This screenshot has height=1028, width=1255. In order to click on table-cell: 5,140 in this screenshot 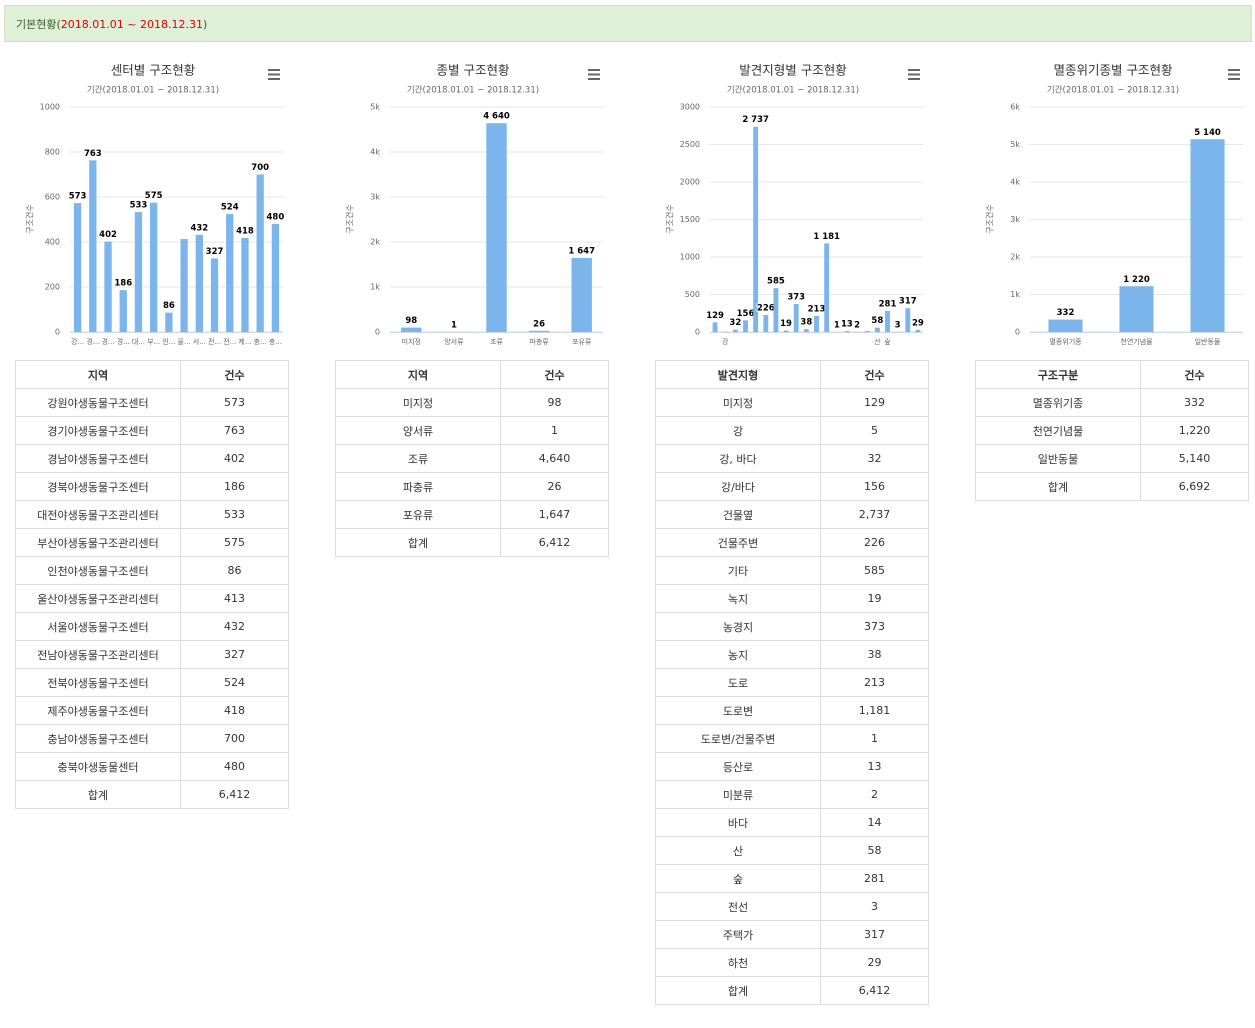, I will do `click(1194, 458)`.